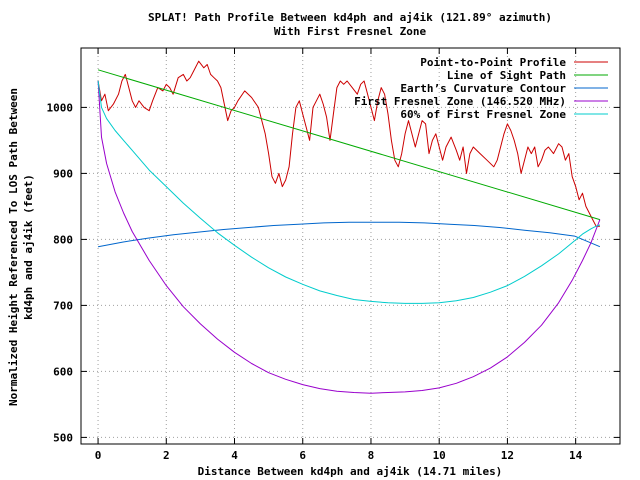 This screenshot has width=640, height=480. Describe the element at coordinates (439, 455) in the screenshot. I see `x-tick-label: 10` at that location.